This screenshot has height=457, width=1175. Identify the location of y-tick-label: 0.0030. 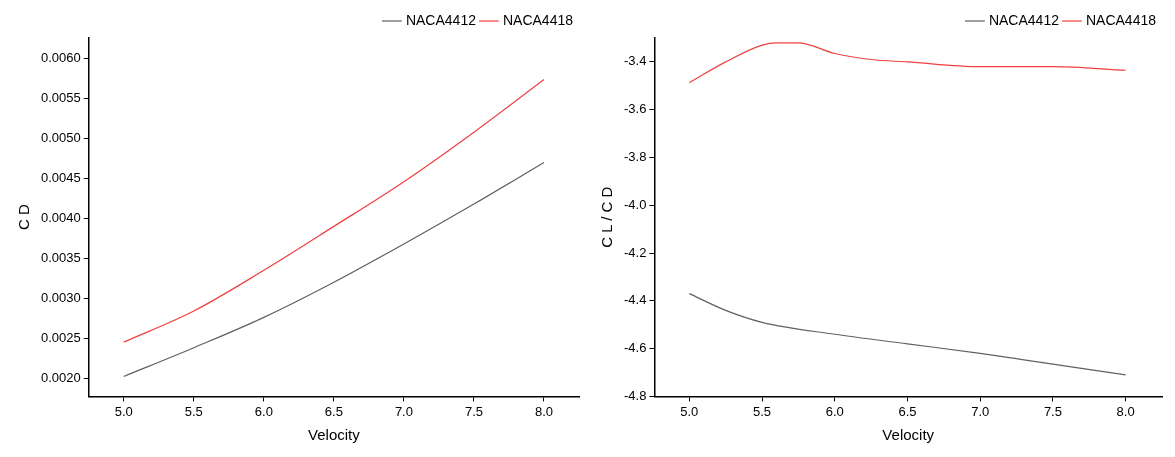
(61, 297).